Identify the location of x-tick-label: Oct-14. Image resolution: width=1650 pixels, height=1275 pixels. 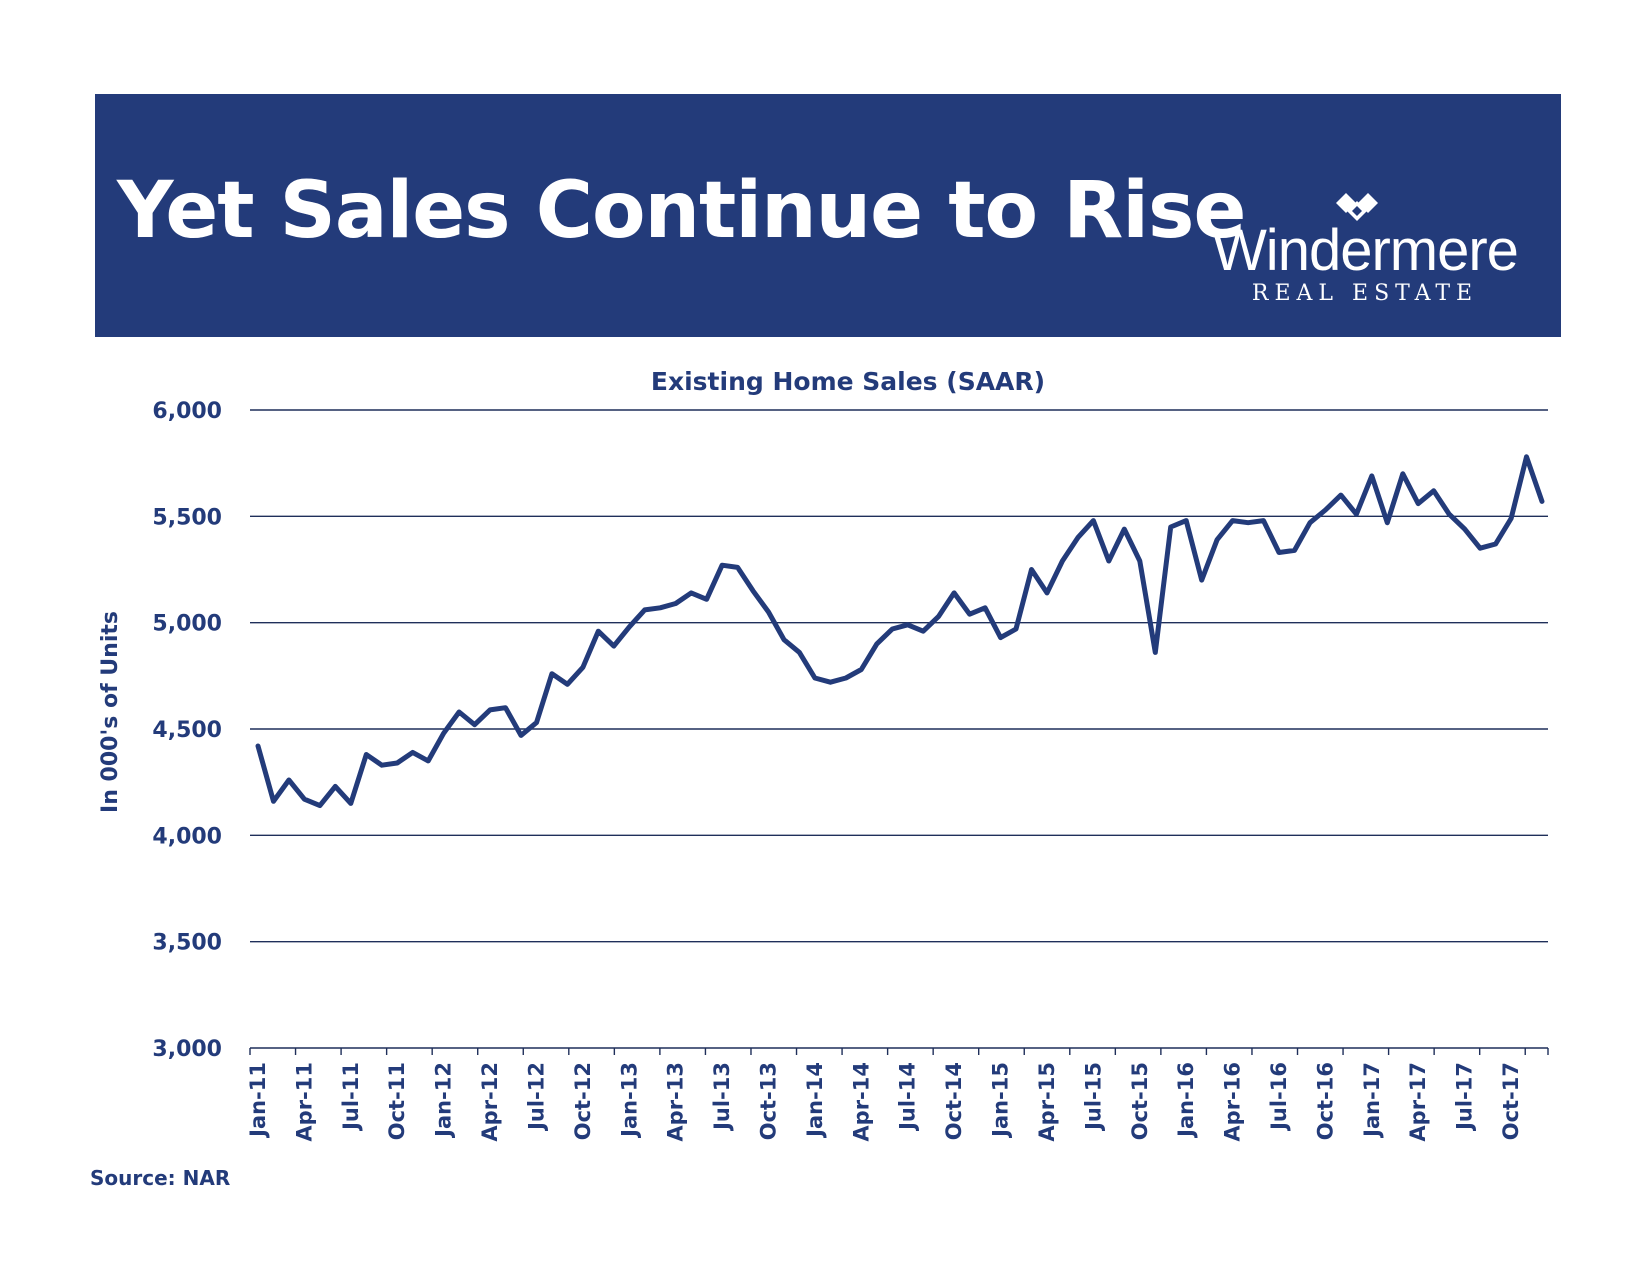
(954, 1101).